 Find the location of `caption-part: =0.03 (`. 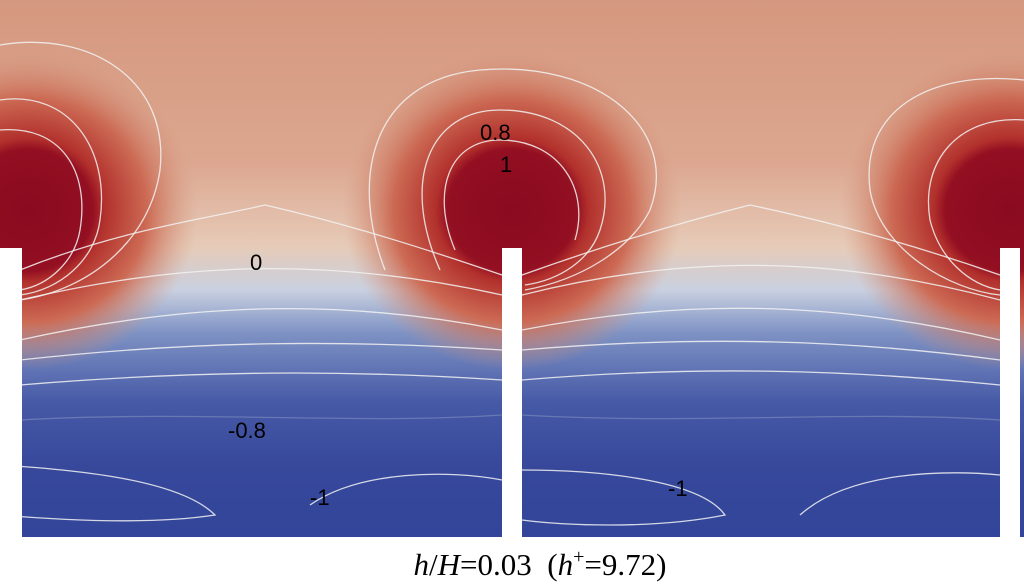

caption-part: =0.03 ( is located at coordinates (509, 564).